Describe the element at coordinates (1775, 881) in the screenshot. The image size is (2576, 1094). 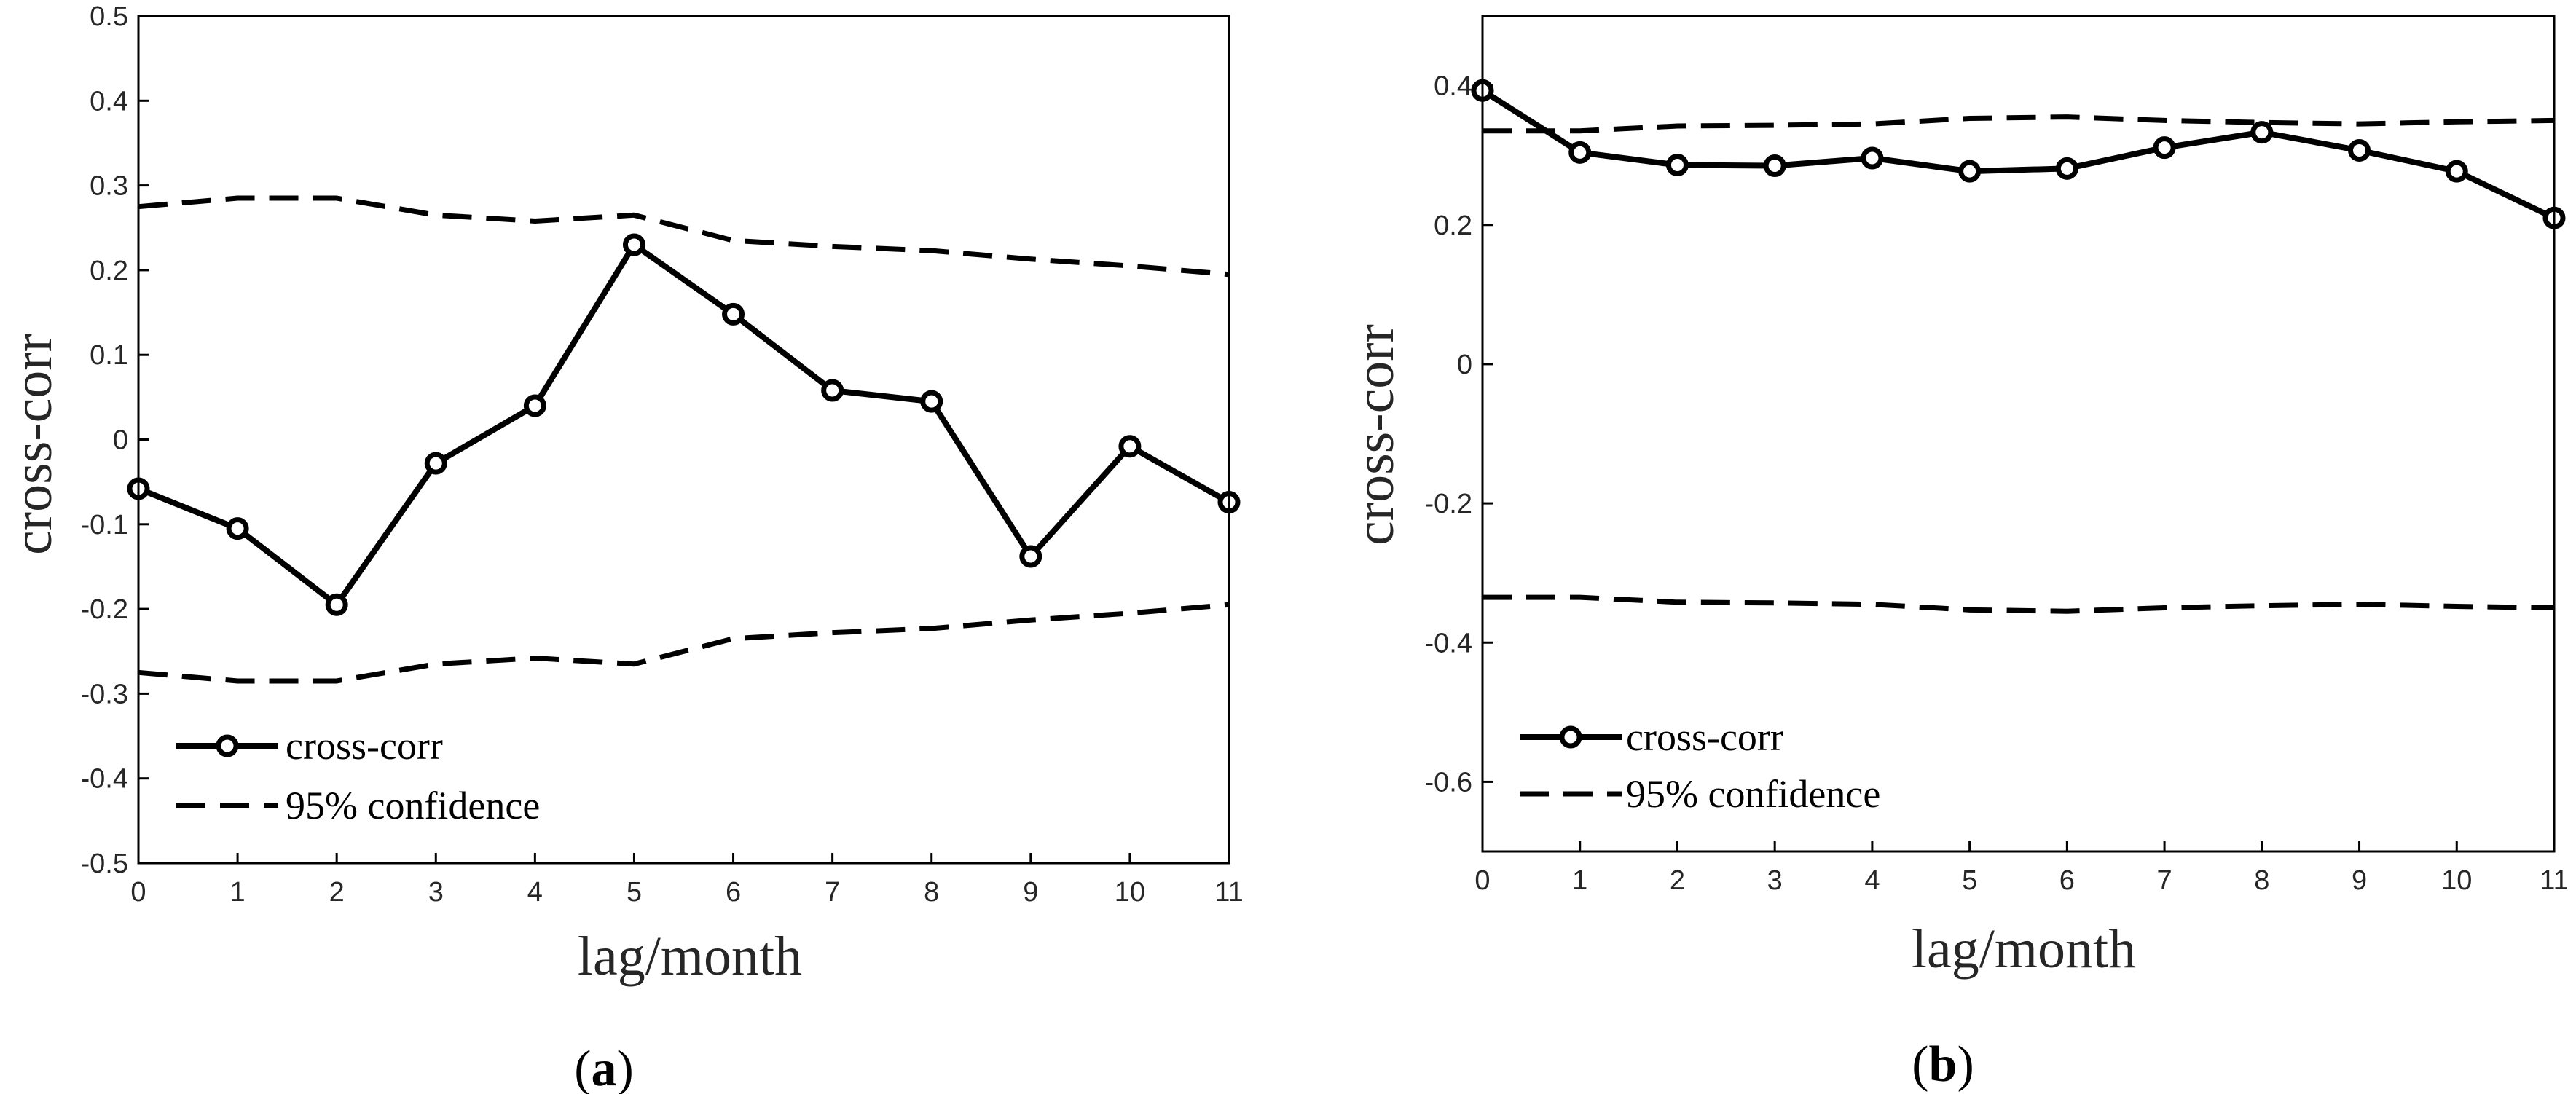
I see `x-tick-label-b-3: 3` at that location.